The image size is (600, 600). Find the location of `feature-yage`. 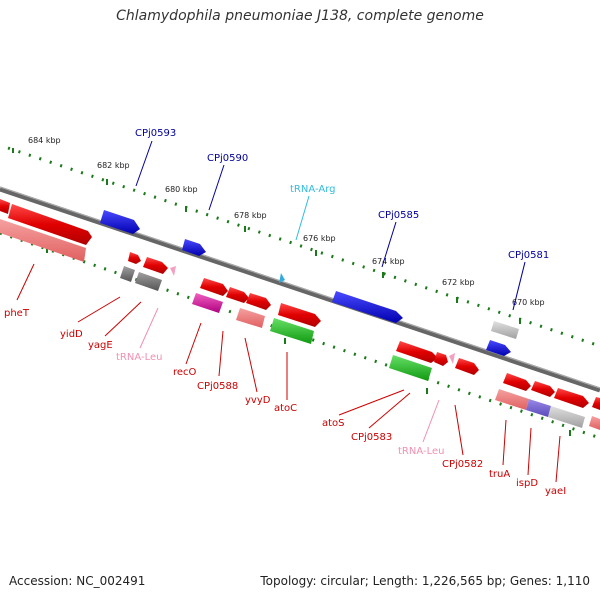

feature-yage is located at coordinates (145, 271).